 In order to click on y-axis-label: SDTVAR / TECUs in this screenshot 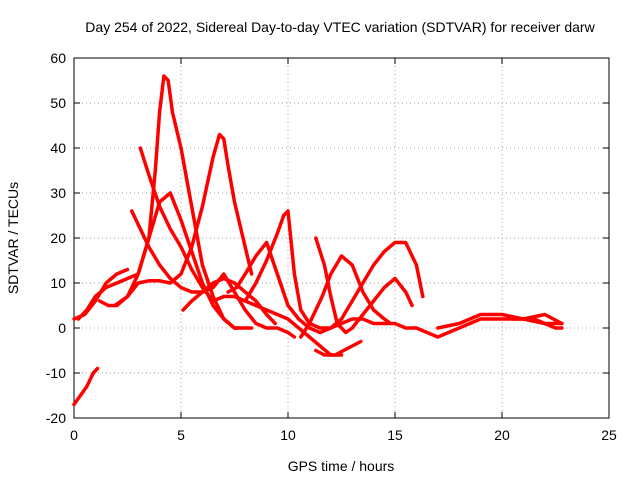, I will do `click(13, 238)`.